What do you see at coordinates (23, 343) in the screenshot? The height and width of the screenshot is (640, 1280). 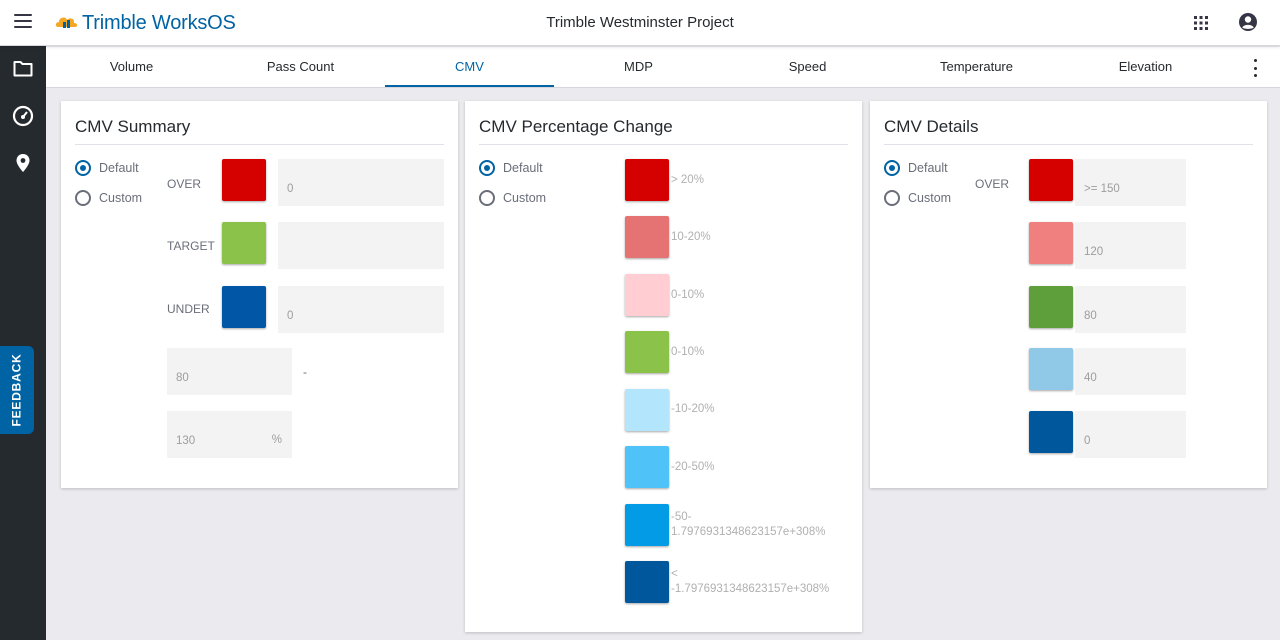 I see `left-rail` at bounding box center [23, 343].